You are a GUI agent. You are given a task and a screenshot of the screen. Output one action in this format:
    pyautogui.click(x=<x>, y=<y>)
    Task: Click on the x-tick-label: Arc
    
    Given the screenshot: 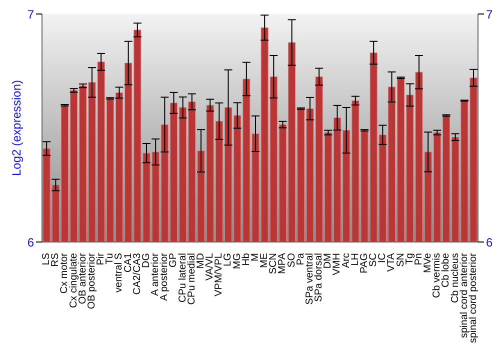 What is the action you would take?
    pyautogui.click(x=346, y=260)
    